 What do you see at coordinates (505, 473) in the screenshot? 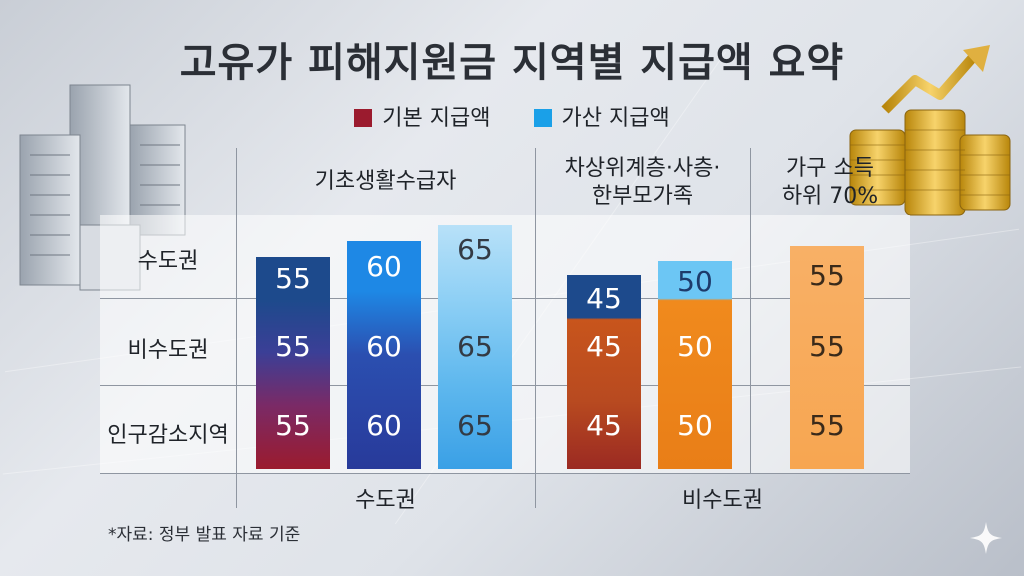
I see `grid-line-h3` at bounding box center [505, 473].